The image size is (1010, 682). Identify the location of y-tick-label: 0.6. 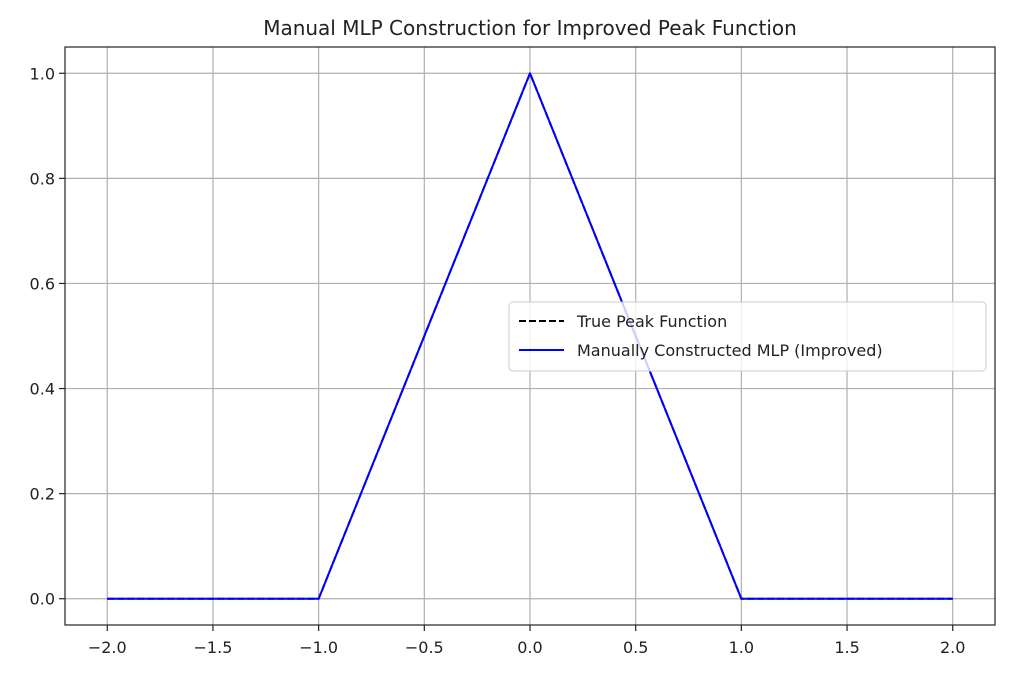
(42, 283).